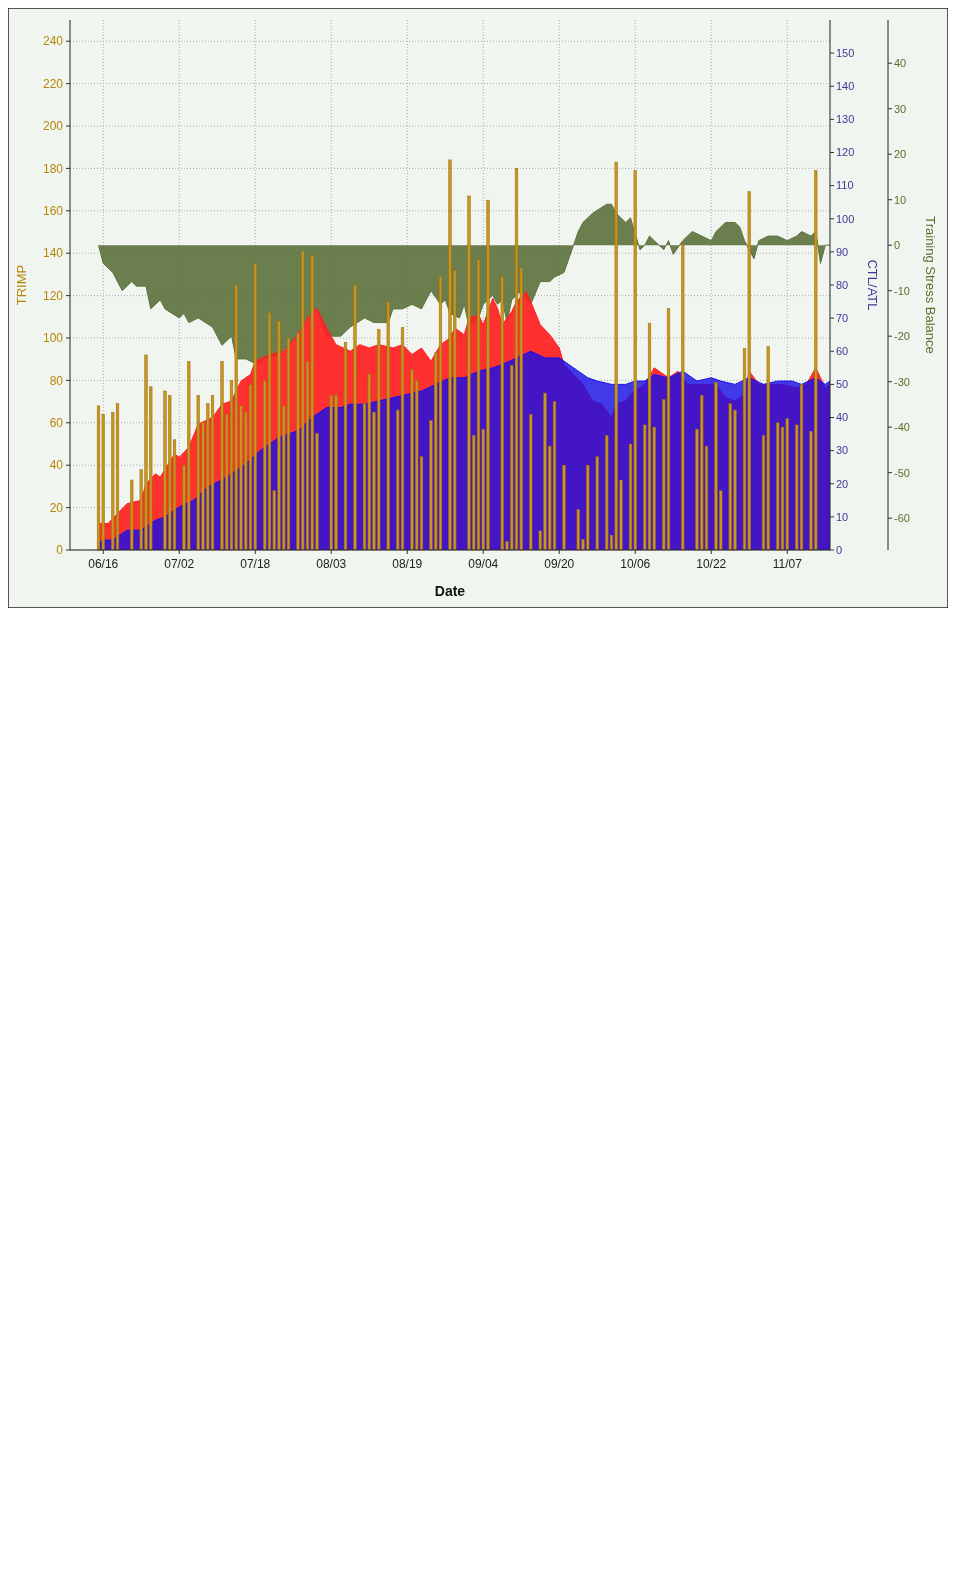 The image size is (956, 1593). What do you see at coordinates (56, 423) in the screenshot?
I see `y-tick-label: 60` at bounding box center [56, 423].